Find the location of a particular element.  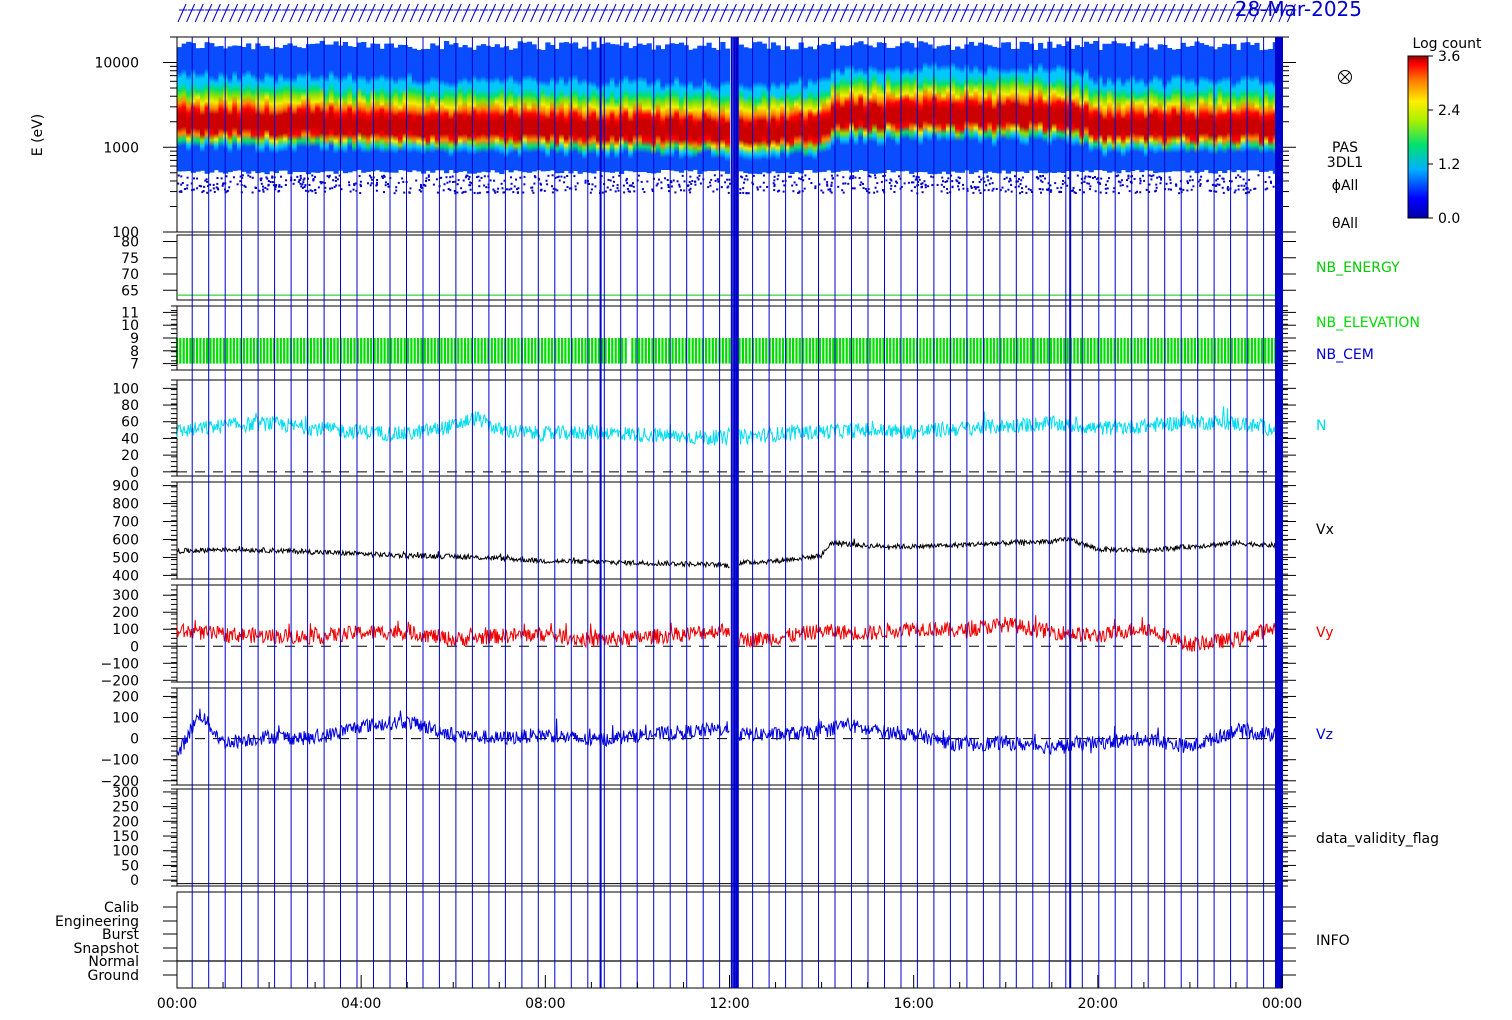

vx-tick-label: 500 is located at coordinates (125, 558).